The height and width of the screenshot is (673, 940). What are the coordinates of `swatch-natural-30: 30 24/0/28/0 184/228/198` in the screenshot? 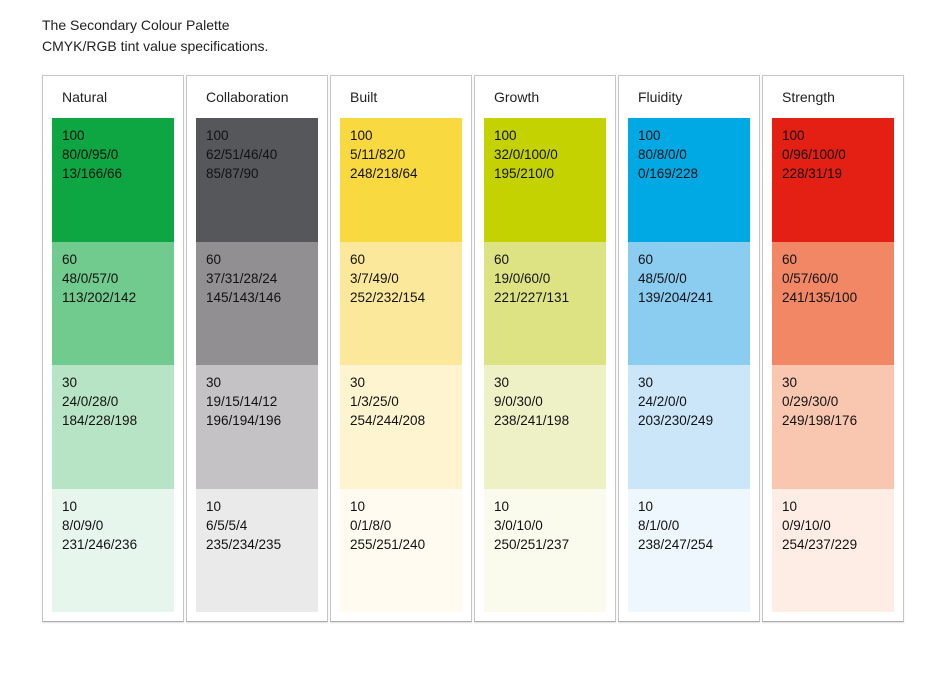 It's located at (113, 427).